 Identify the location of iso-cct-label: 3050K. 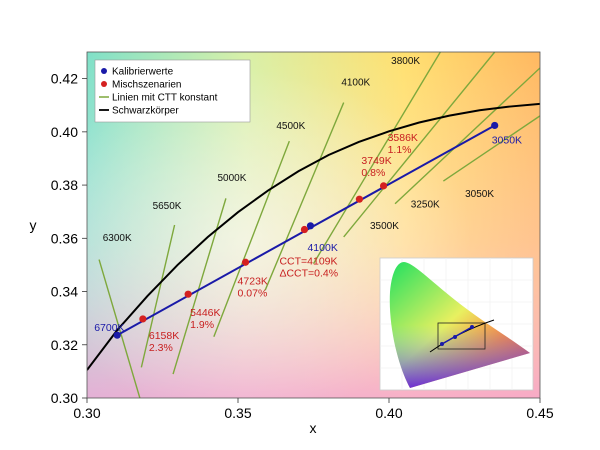
(479, 194).